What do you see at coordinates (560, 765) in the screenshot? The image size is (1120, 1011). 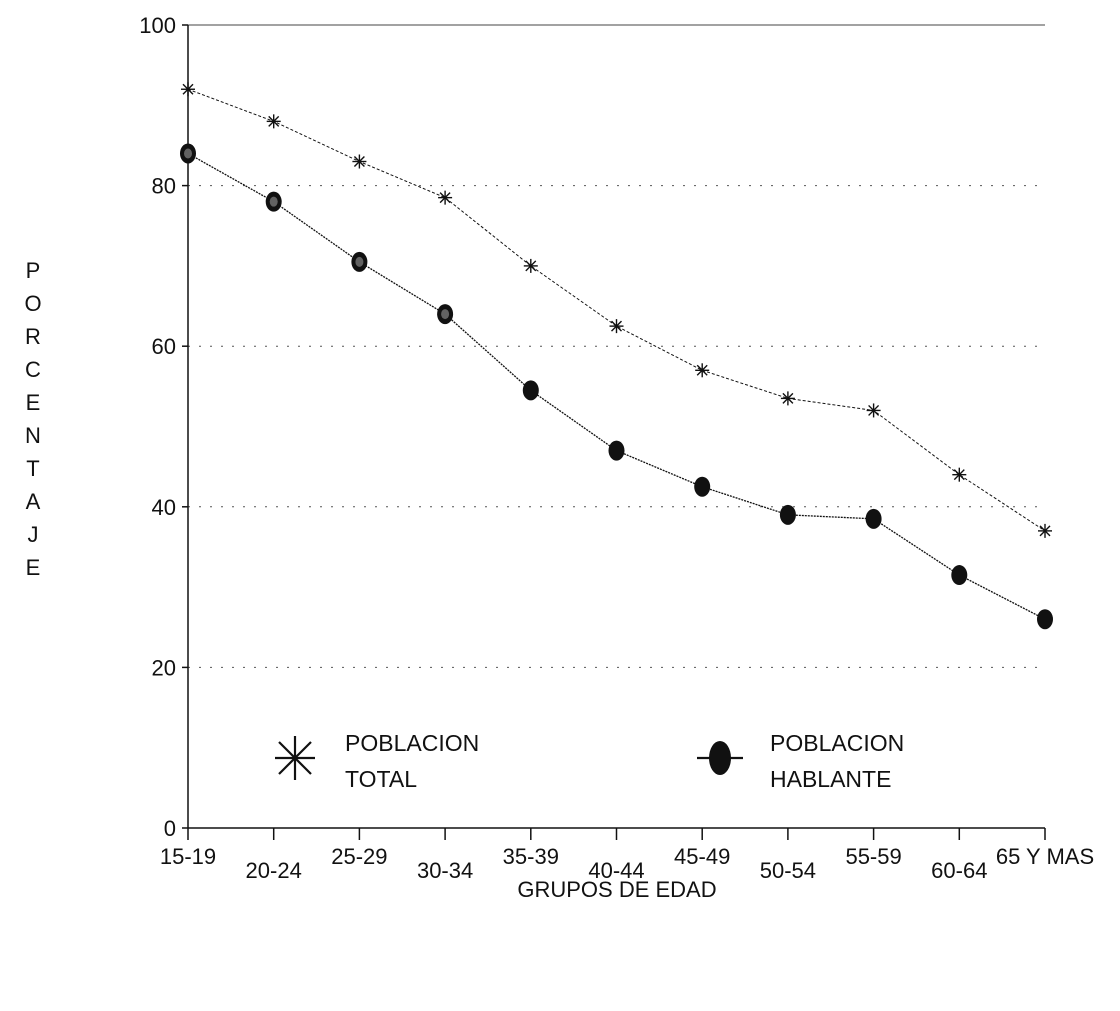 I see `legend: POBLACION TOTAL POBLACION HABLANTE` at bounding box center [560, 765].